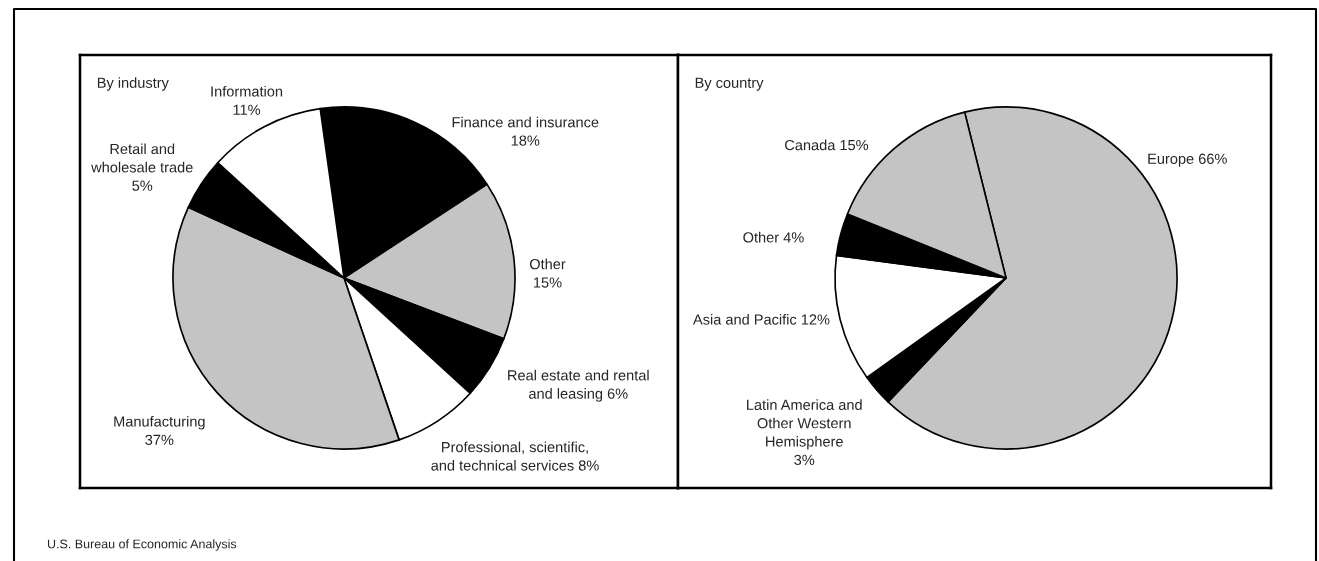 The height and width of the screenshot is (561, 1319). What do you see at coordinates (1187, 160) in the screenshot?
I see `slice-label: Europe 66%` at bounding box center [1187, 160].